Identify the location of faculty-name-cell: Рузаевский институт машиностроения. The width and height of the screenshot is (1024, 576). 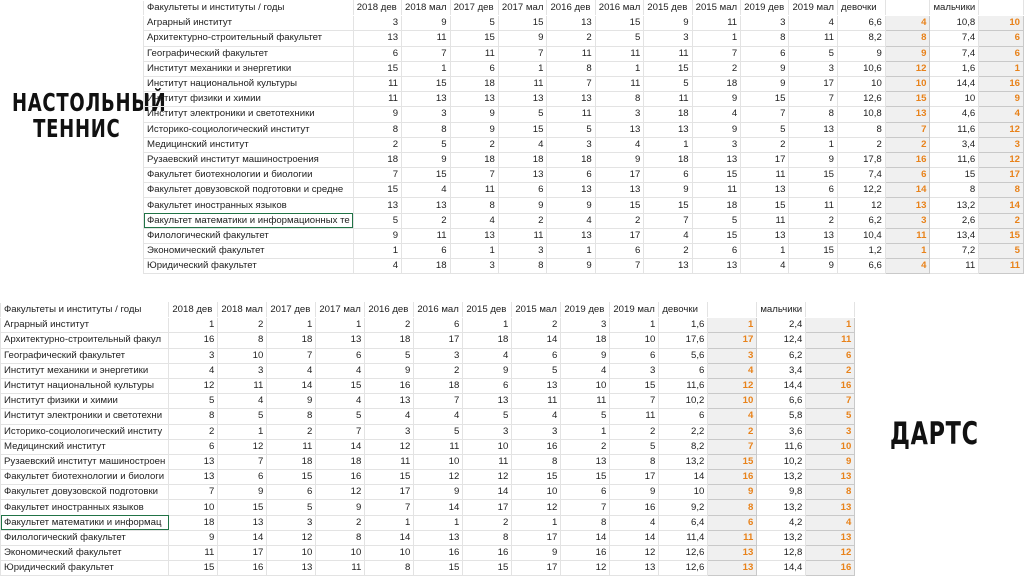
(248, 160).